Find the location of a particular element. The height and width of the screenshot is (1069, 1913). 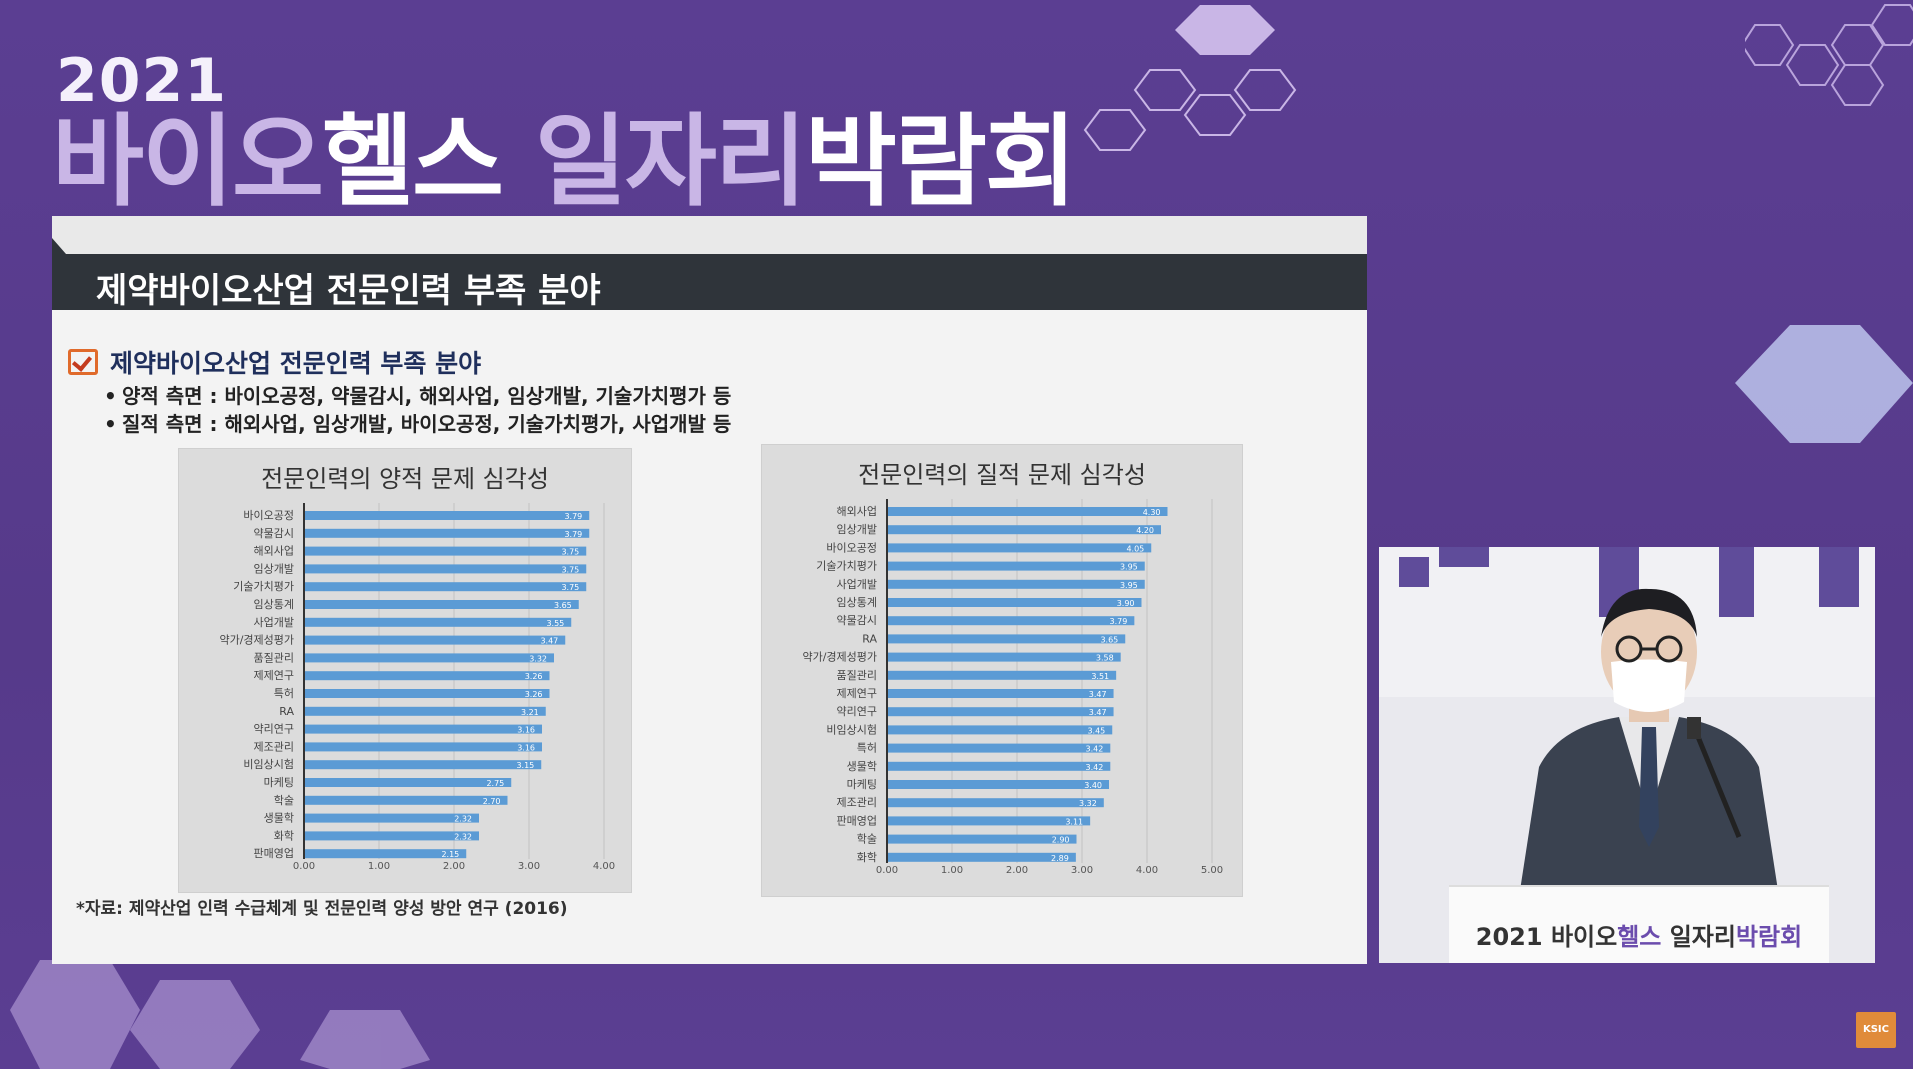

event-title-part4: 박람회 is located at coordinates (940, 161).